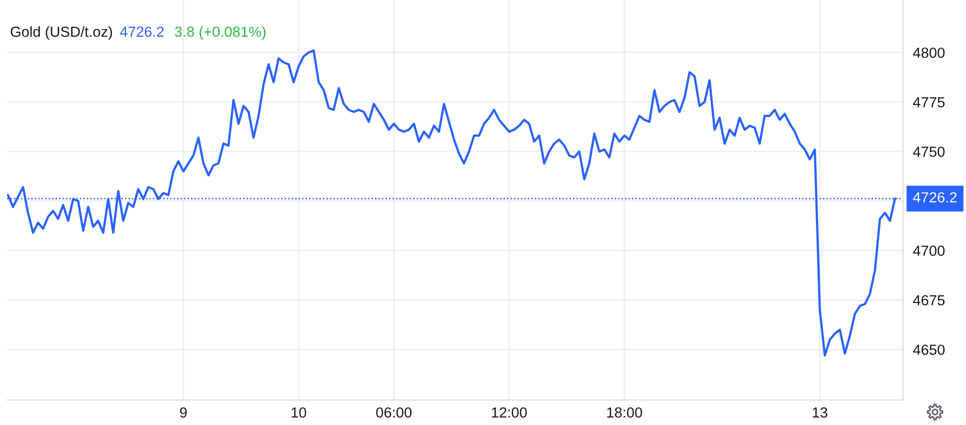  What do you see at coordinates (929, 151) in the screenshot?
I see `y-tick-label: 4750` at bounding box center [929, 151].